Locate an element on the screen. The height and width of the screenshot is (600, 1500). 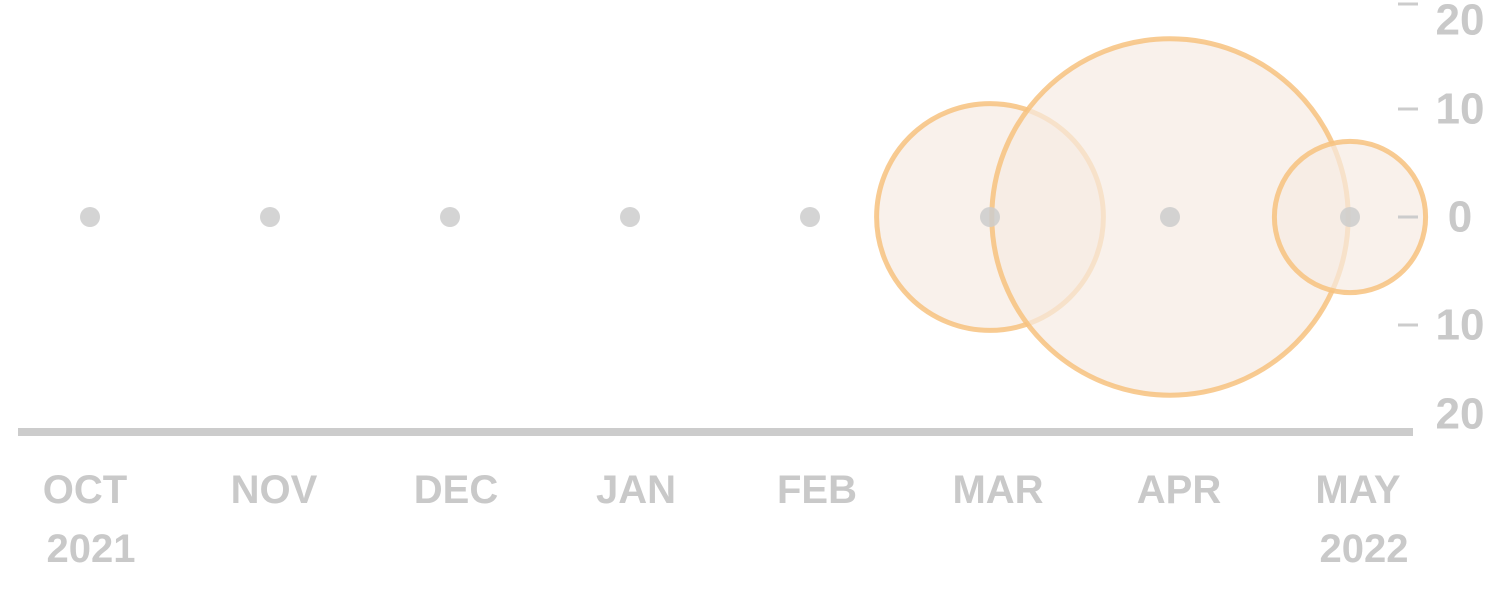
y-axis: 20 10 0 10 20 is located at coordinates (1441, 219).